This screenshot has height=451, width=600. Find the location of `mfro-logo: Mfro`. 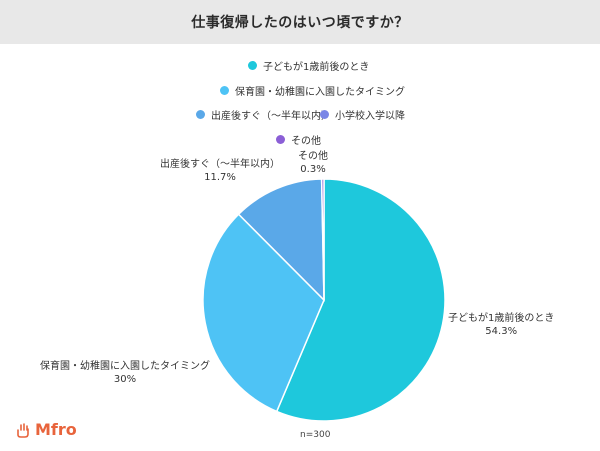

mfro-logo: Mfro is located at coordinates (45, 429).